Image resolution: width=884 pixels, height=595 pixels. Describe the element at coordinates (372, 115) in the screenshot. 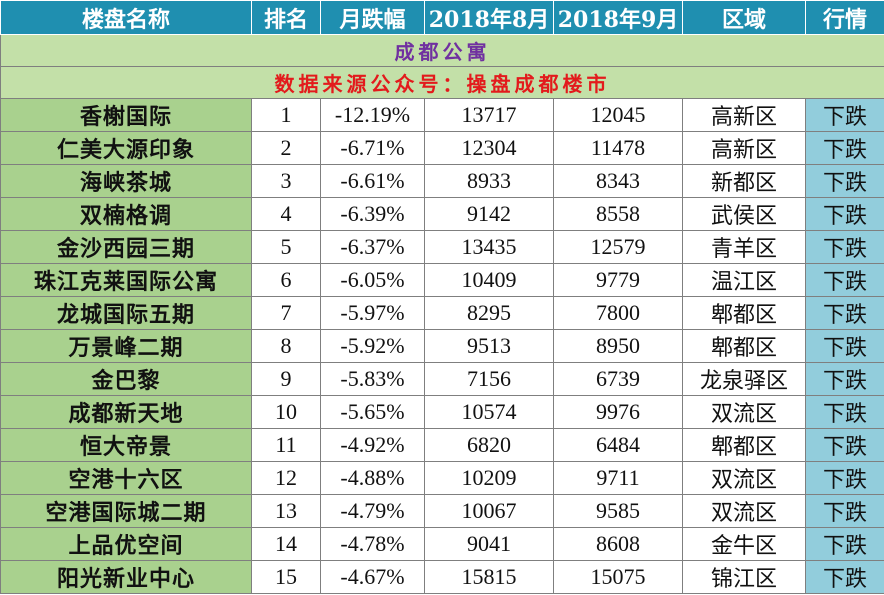

I see `cell-change: -12.19%` at that location.